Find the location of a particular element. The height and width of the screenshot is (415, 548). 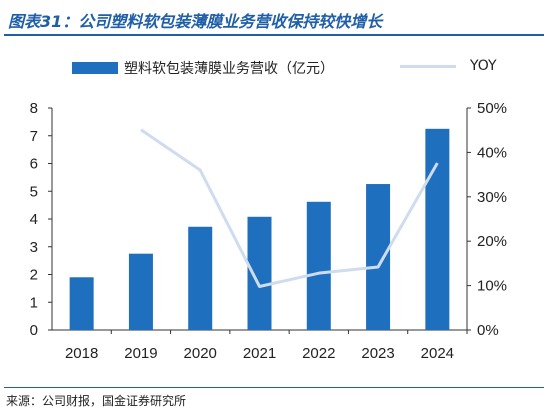

x-tick-label: 2019 is located at coordinates (140, 353).